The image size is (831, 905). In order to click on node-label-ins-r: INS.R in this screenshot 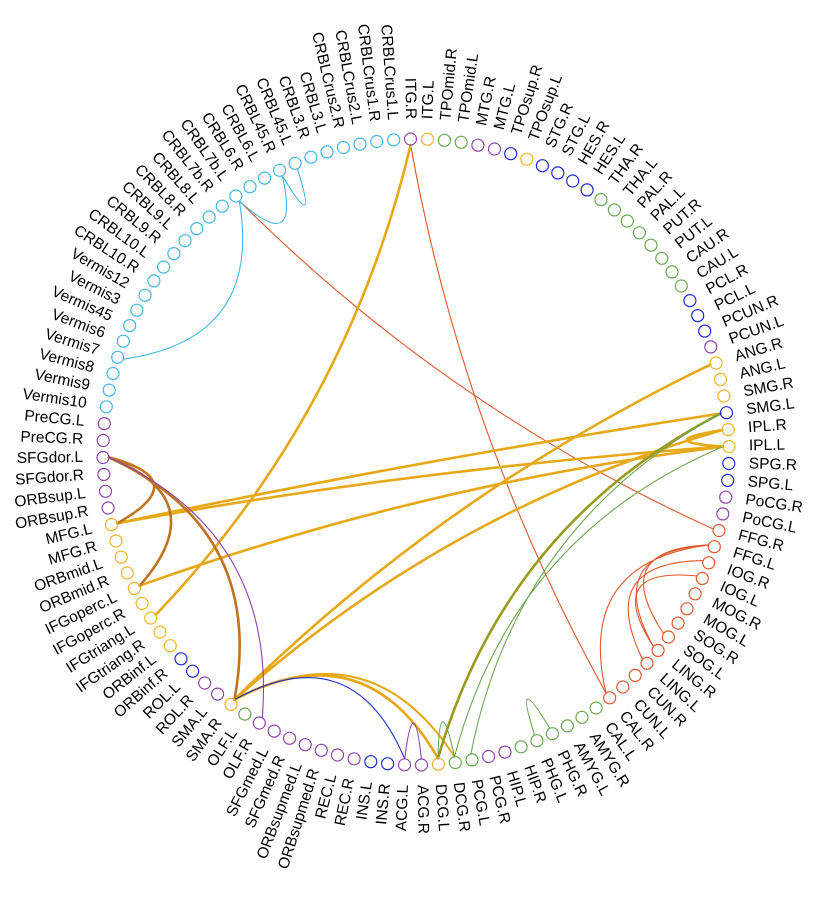, I will do `click(383, 804)`.